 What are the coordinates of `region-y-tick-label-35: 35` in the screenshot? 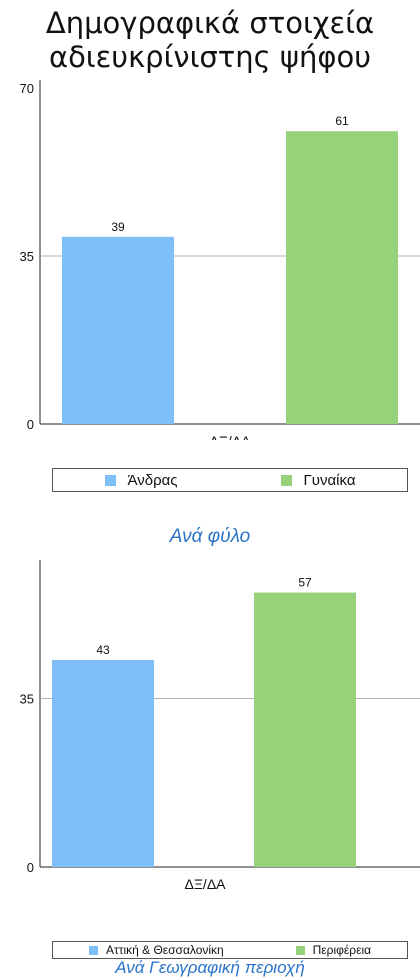 It's located at (27, 699).